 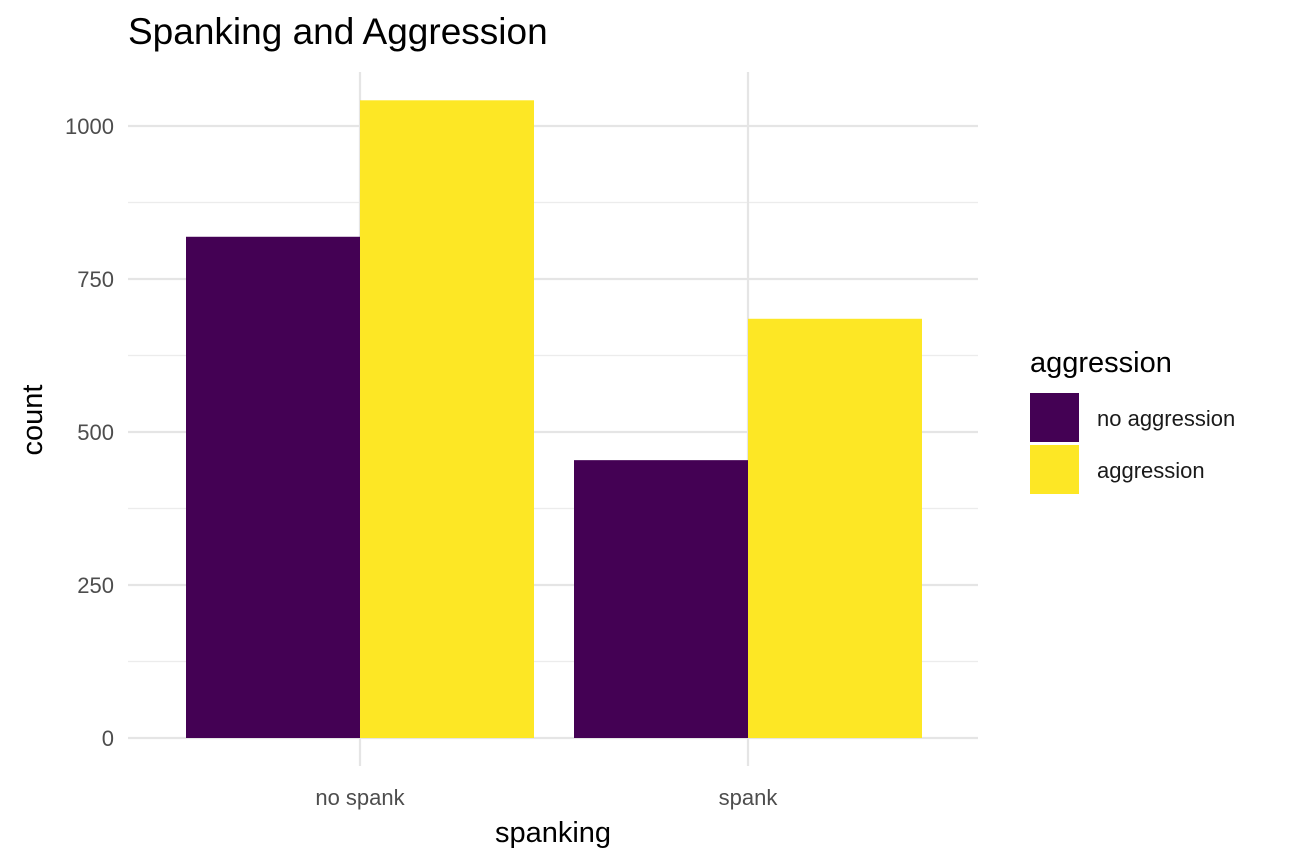 I want to click on y-tick-label: 0, so click(x=108, y=738).